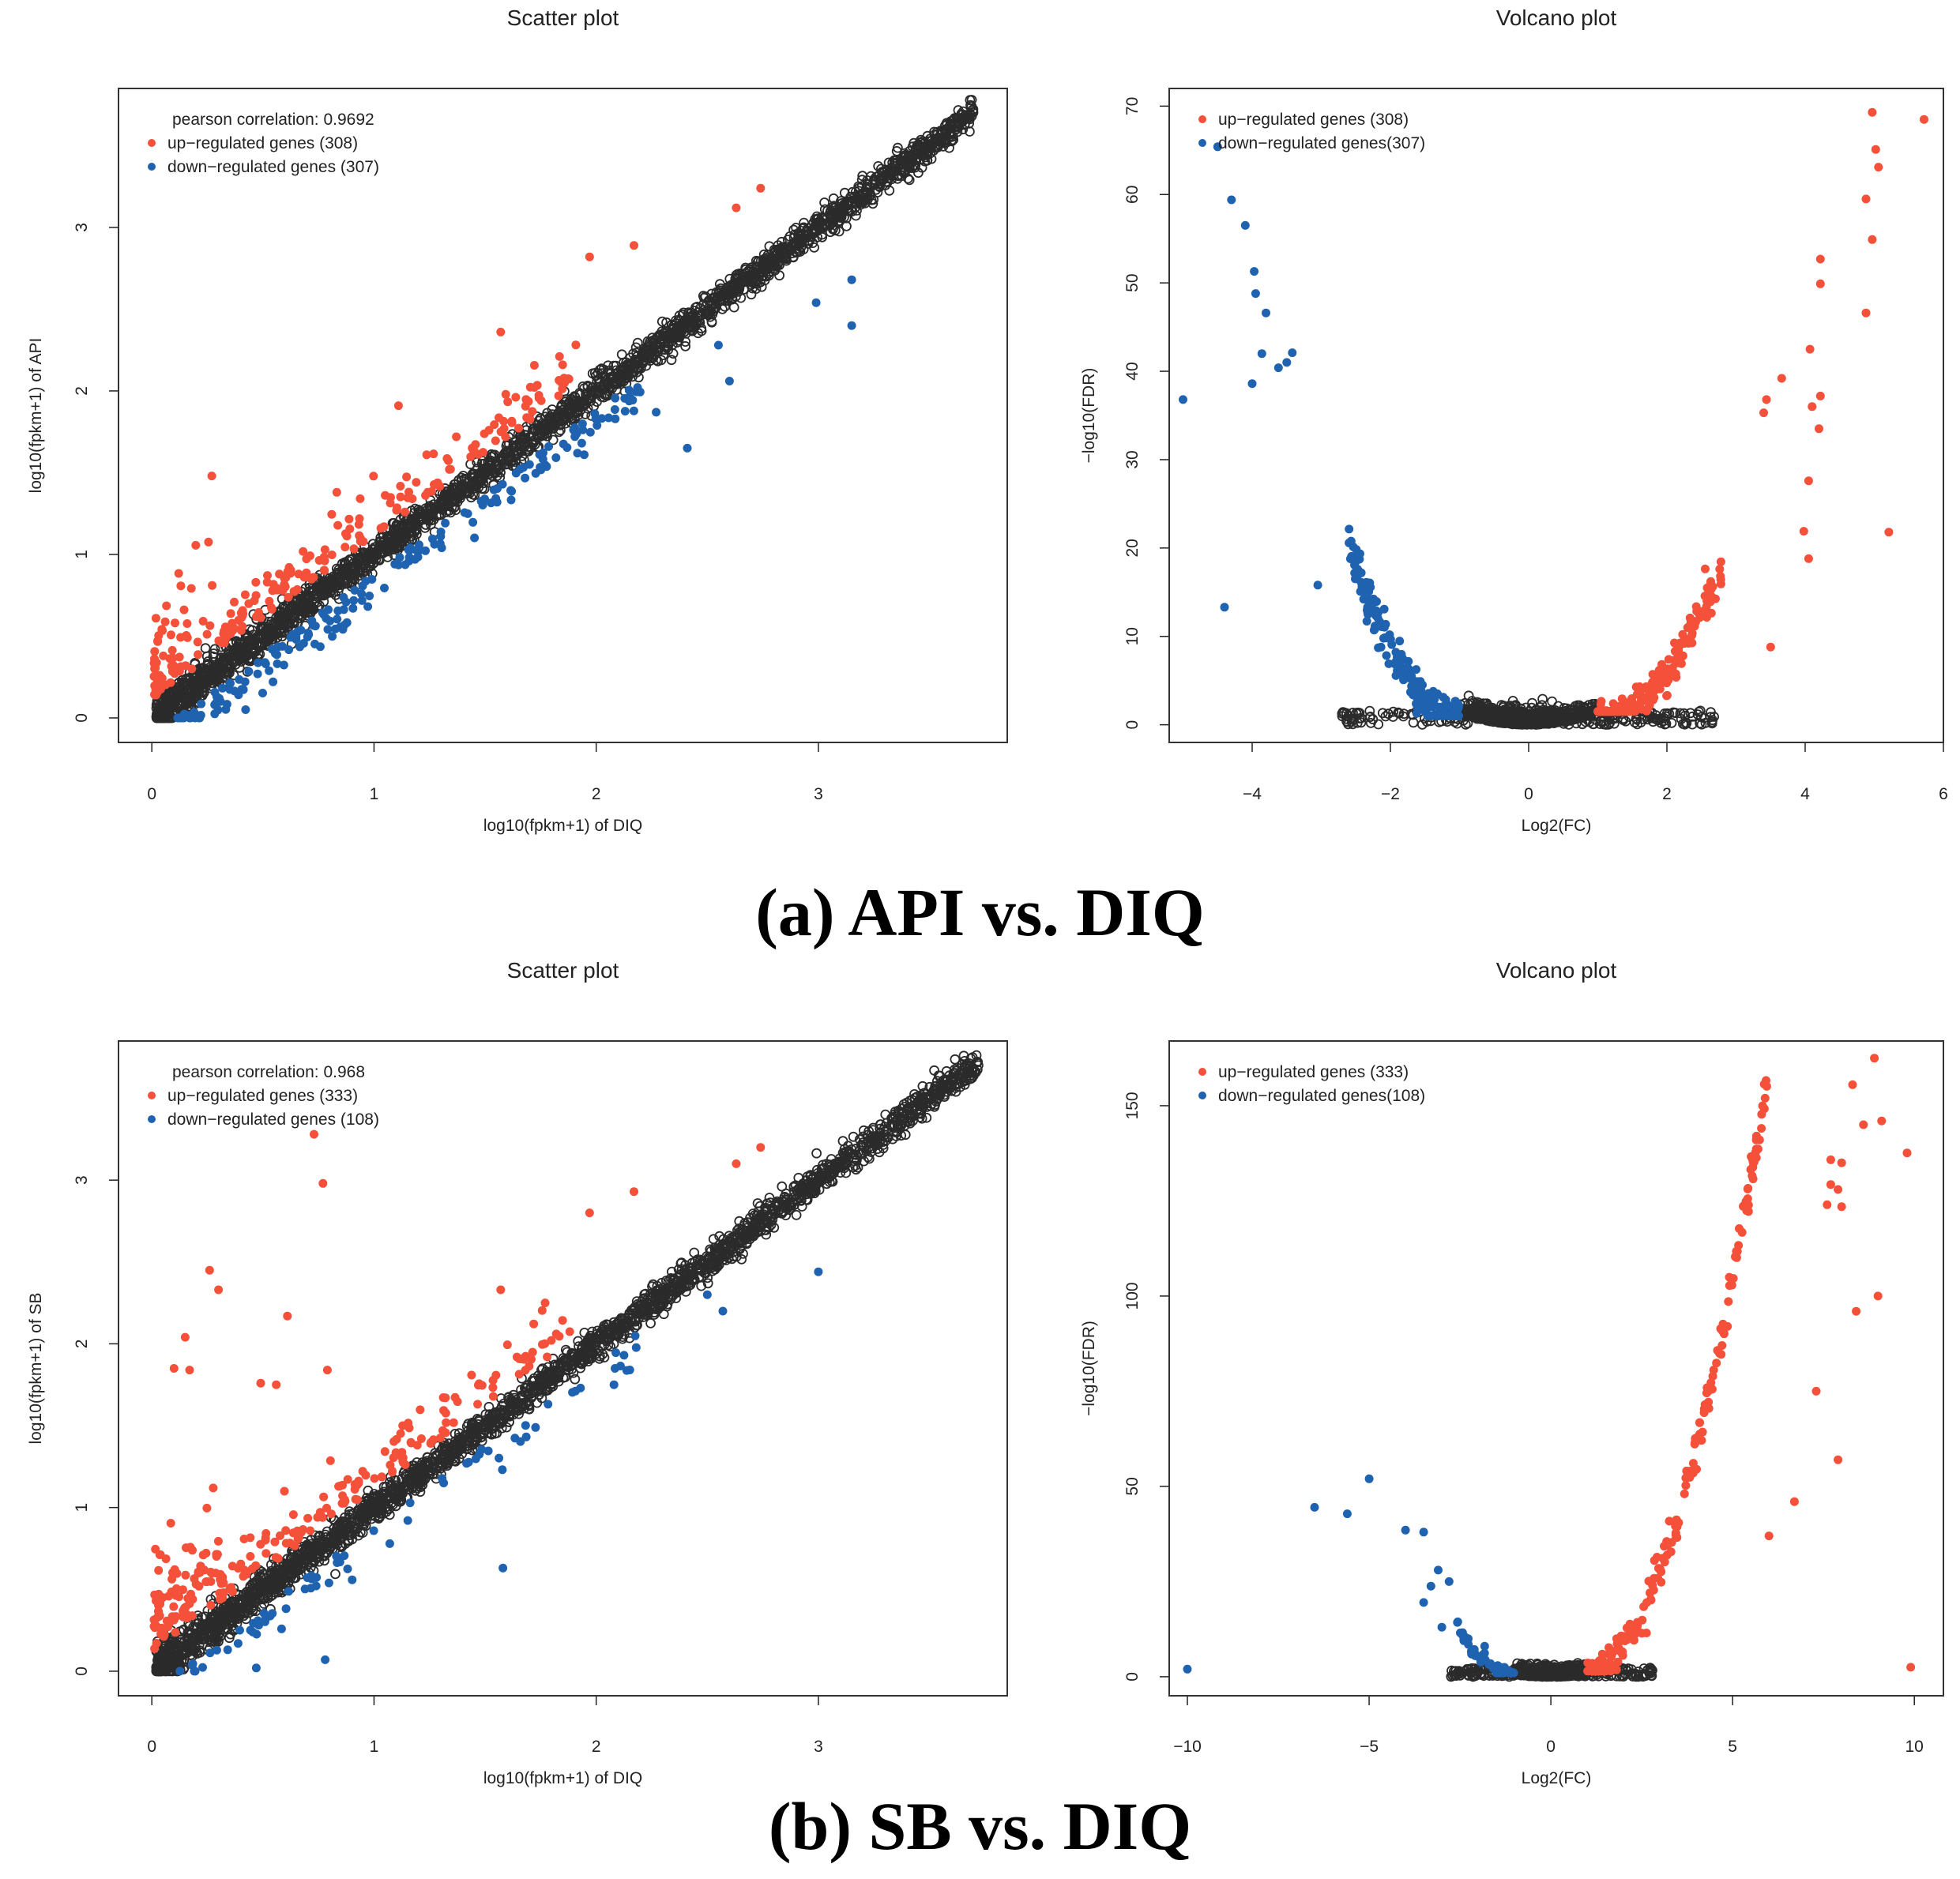 This screenshot has width=1960, height=1879. What do you see at coordinates (36, 1368) in the screenshot?
I see `y-axis-label: log10(fpkm+1) of SB` at bounding box center [36, 1368].